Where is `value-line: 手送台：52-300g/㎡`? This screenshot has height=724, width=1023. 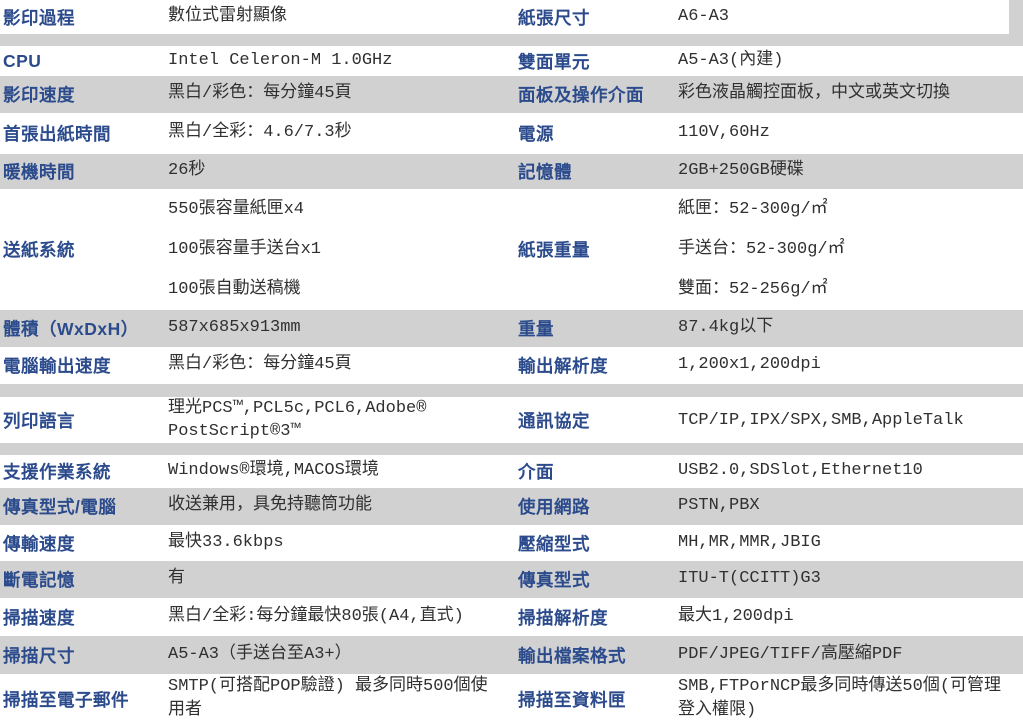 value-line: 手送台：52-300g/㎡ is located at coordinates (761, 249).